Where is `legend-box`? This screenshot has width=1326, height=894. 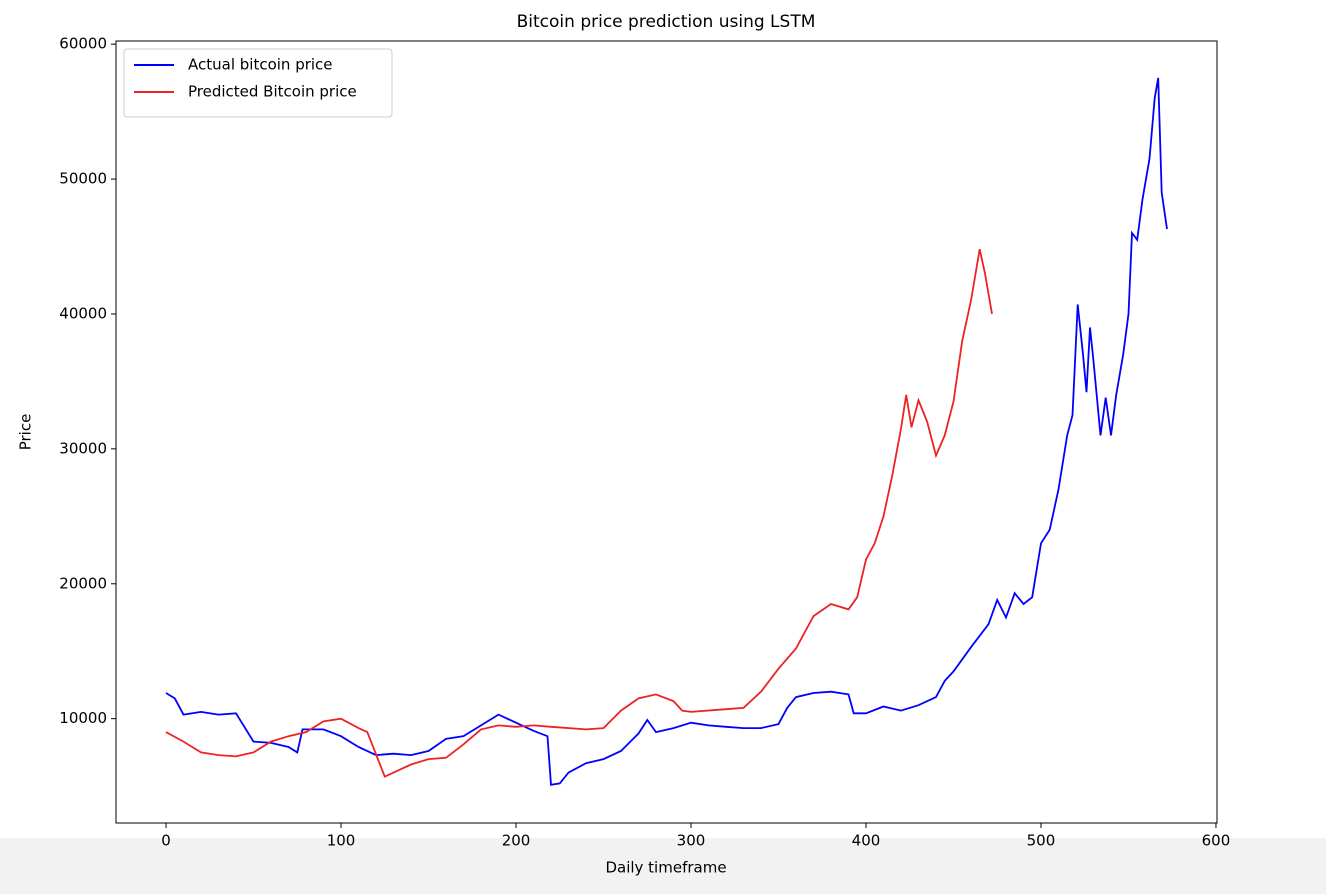 legend-box is located at coordinates (258, 83).